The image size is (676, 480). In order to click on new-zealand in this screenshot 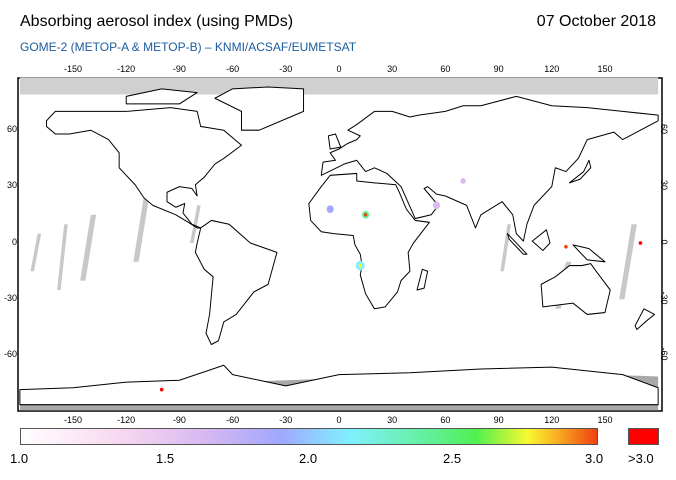, I will do `click(645, 319)`.